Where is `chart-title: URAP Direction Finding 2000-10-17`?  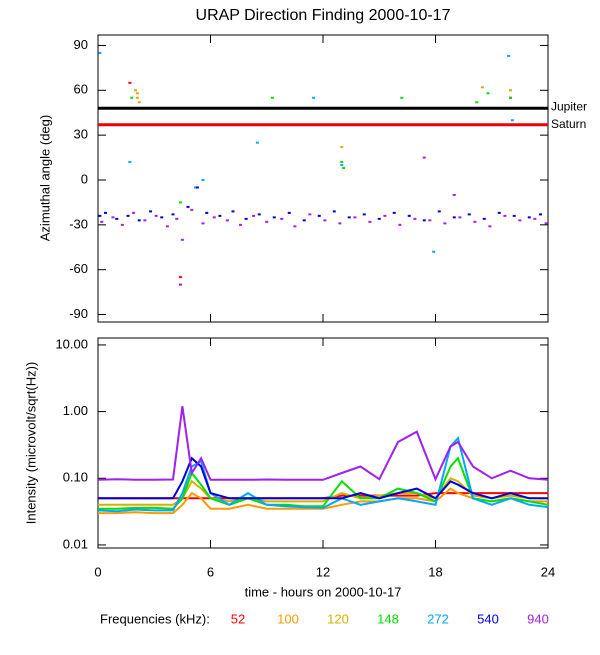 chart-title: URAP Direction Finding 2000-10-17 is located at coordinates (323, 15).